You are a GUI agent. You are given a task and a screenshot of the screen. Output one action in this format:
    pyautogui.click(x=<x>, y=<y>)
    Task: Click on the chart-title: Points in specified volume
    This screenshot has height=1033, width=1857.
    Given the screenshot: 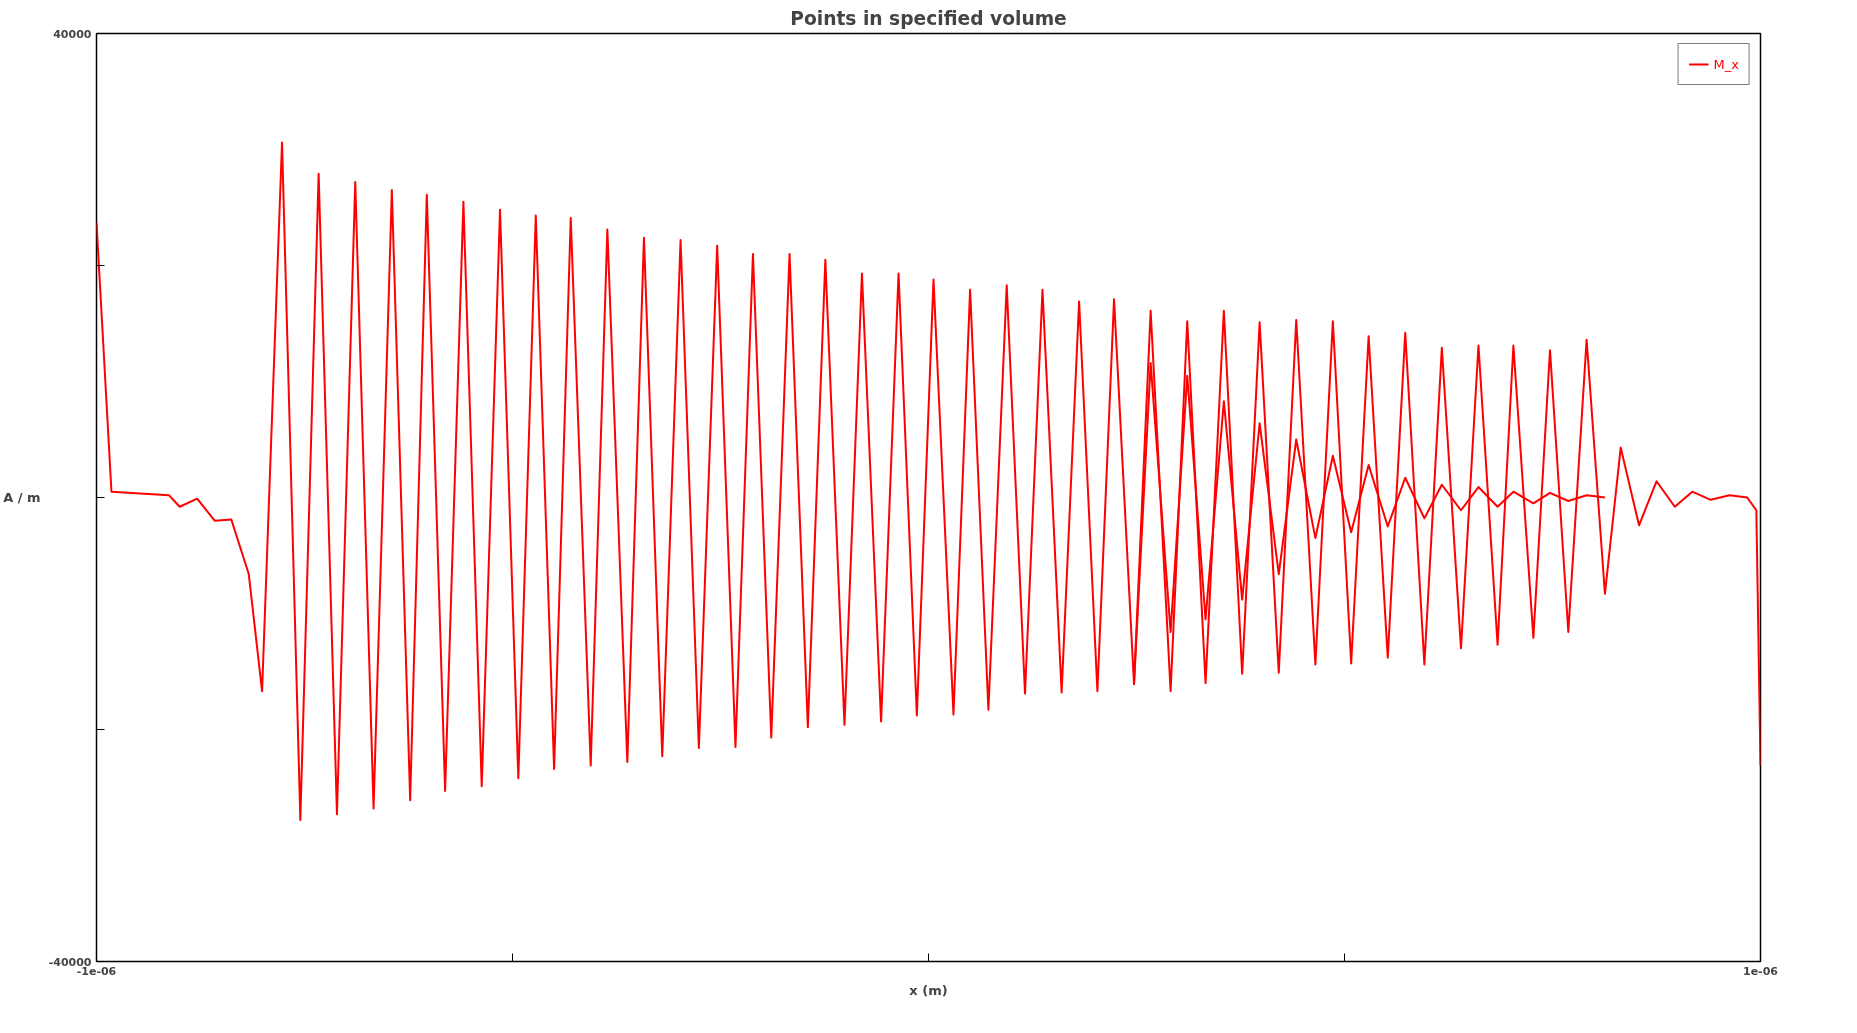 What is the action you would take?
    pyautogui.click(x=928, y=18)
    